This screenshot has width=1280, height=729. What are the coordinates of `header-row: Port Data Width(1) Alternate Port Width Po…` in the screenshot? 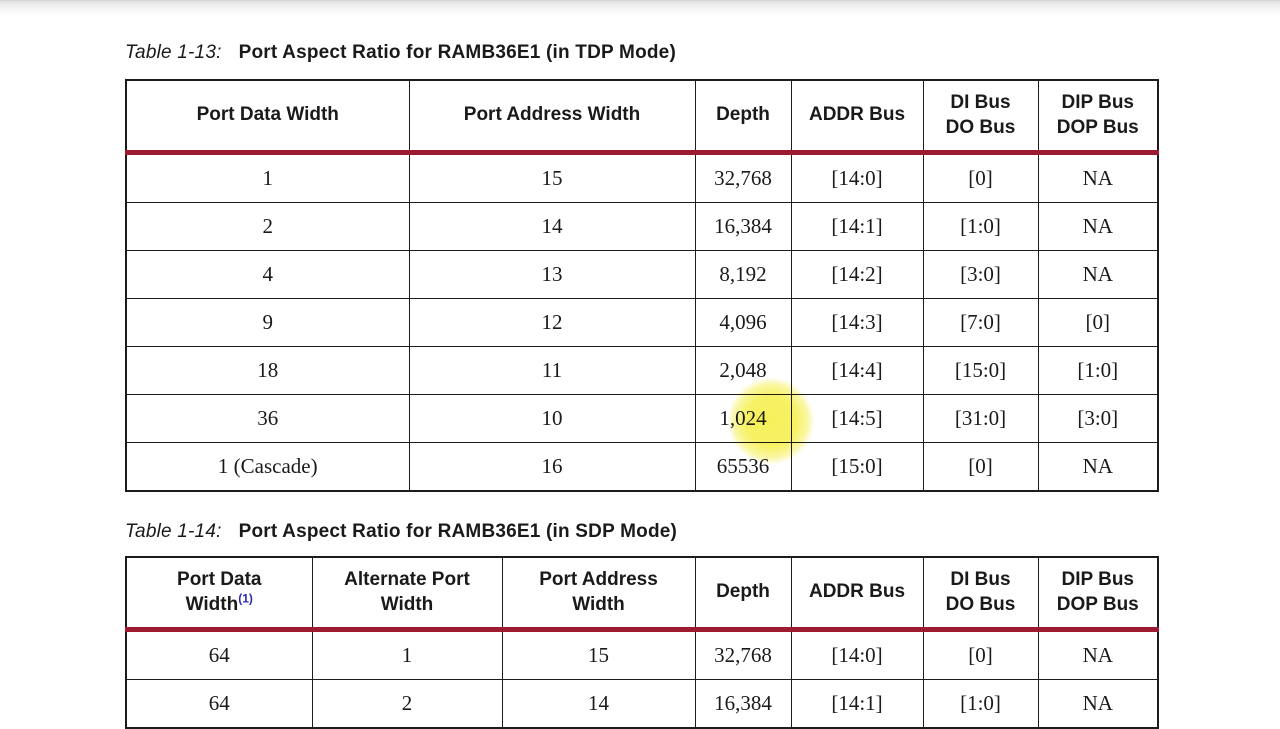 It's located at (642, 594).